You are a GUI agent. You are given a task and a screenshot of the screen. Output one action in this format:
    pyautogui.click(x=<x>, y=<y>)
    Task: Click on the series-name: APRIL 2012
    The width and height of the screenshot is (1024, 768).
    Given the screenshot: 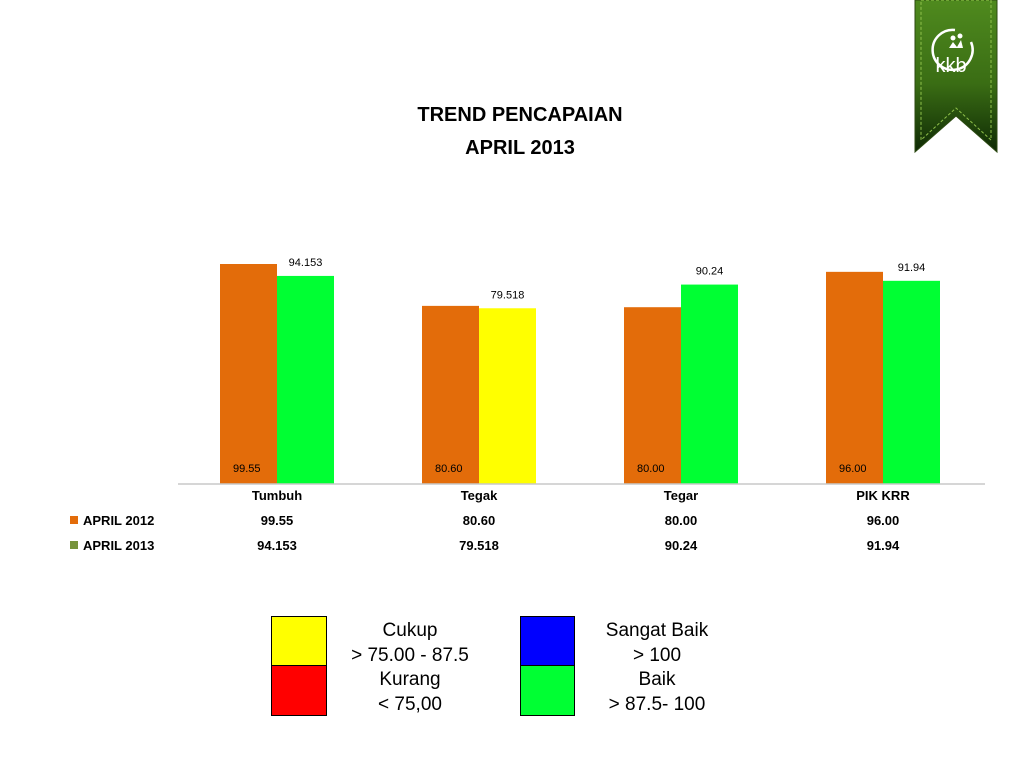 What is the action you would take?
    pyautogui.click(x=118, y=520)
    